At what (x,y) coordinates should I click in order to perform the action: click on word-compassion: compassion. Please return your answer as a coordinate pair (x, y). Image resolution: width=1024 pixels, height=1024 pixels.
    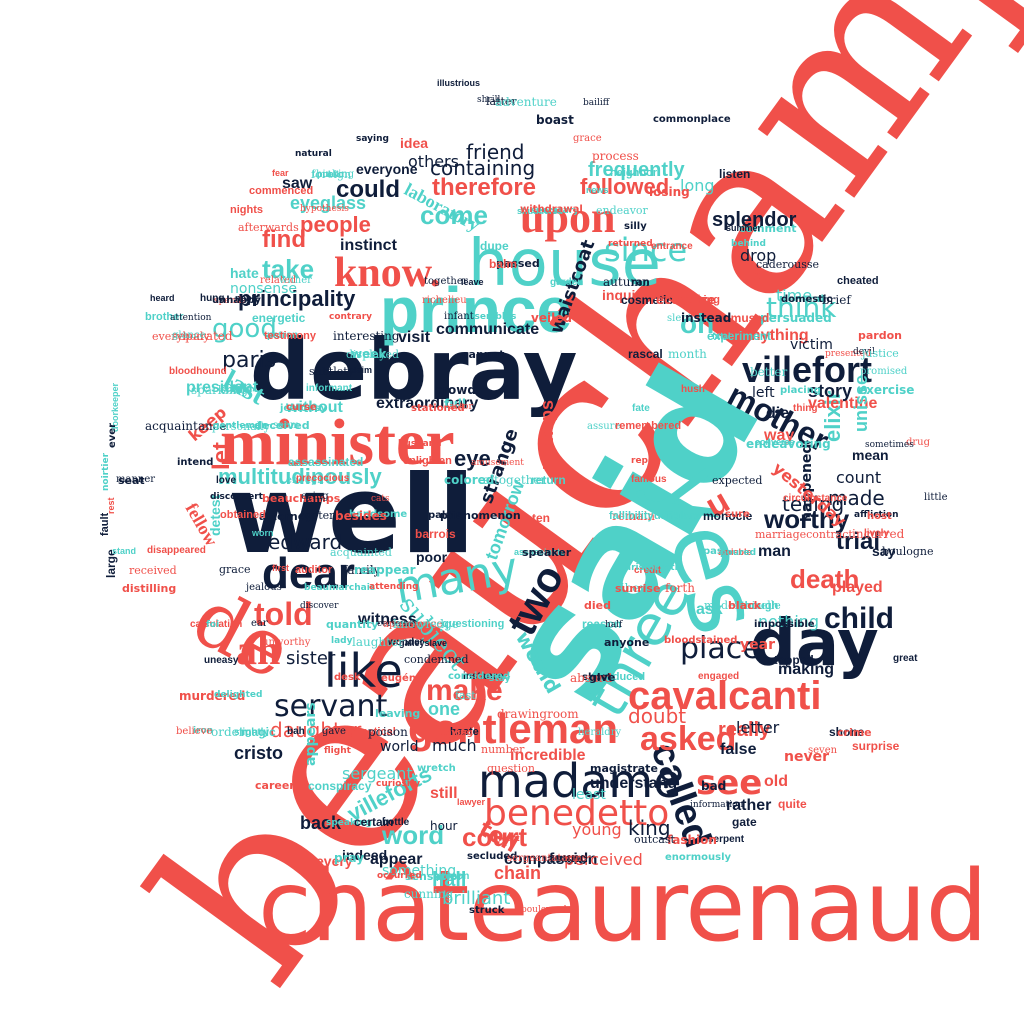
    Looking at the image, I should click on (551, 859).